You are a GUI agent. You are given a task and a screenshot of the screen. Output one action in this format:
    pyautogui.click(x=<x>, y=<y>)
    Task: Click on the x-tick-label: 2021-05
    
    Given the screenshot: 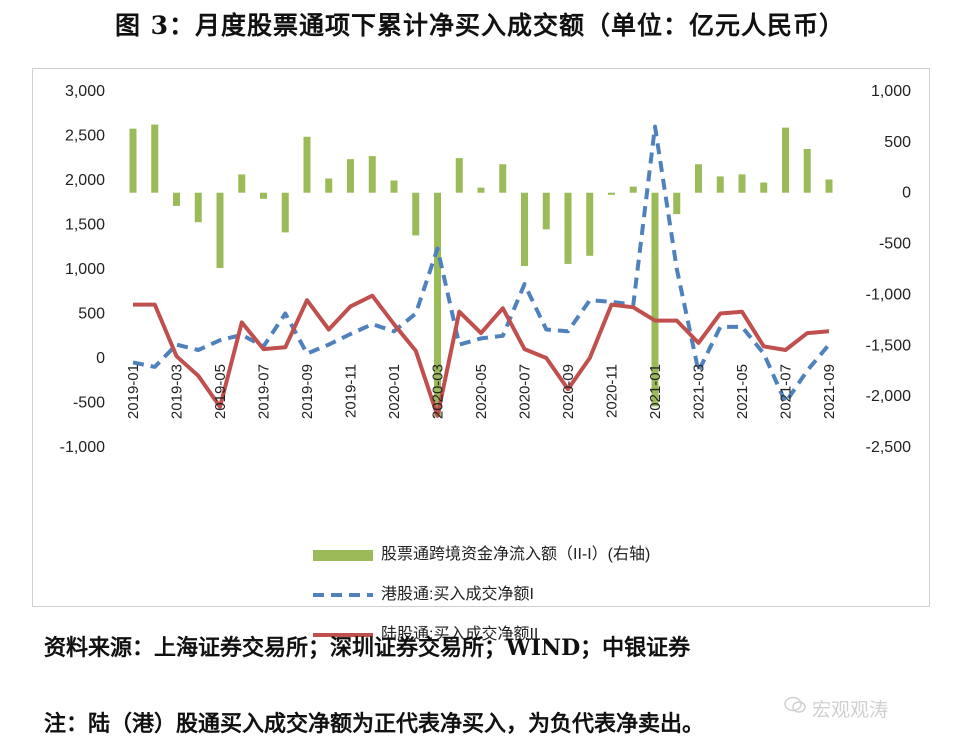 What is the action you would take?
    pyautogui.click(x=742, y=391)
    